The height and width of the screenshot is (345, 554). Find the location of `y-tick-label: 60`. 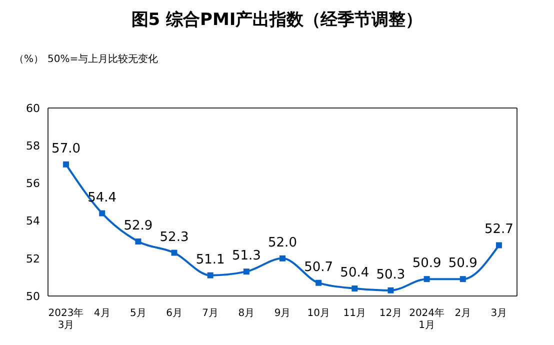

y-tick-label: 60 is located at coordinates (33, 108).